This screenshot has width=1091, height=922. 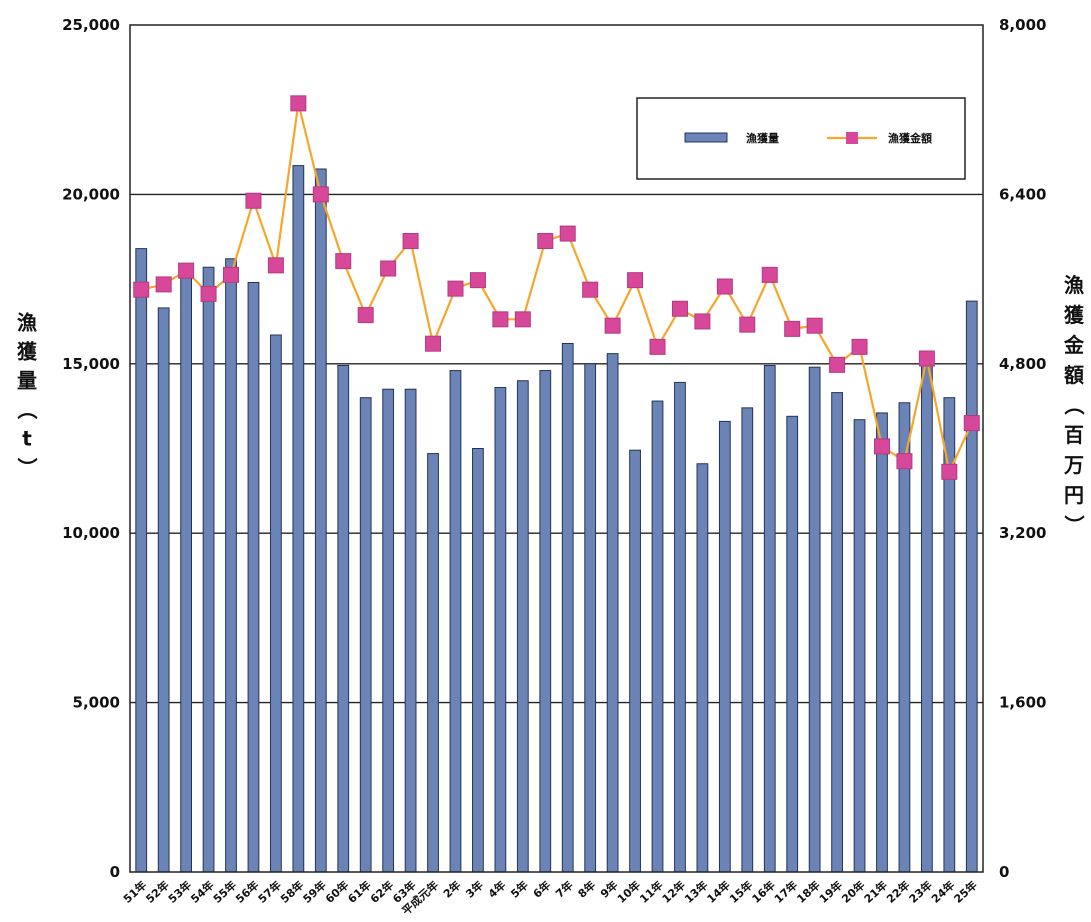 What do you see at coordinates (695, 892) in the screenshot?
I see `x-tick-label: 13年` at bounding box center [695, 892].